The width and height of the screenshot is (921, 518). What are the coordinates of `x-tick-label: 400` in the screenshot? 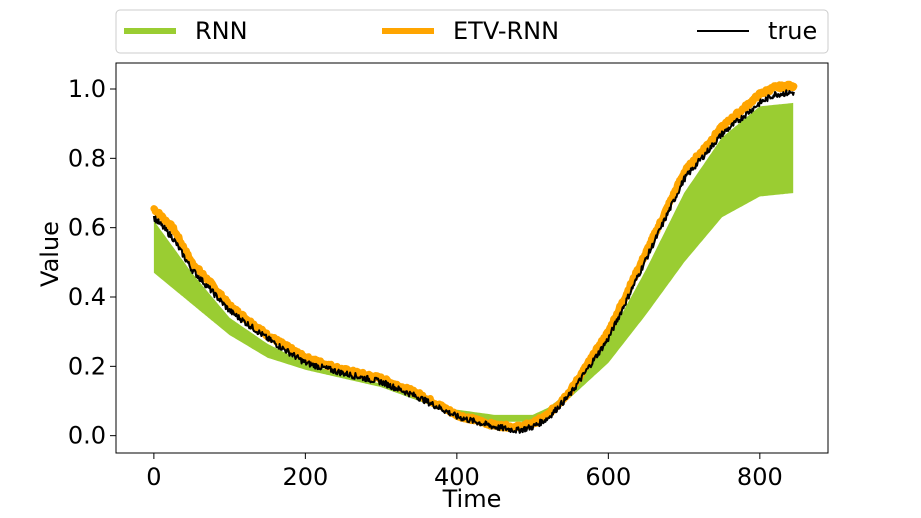 It's located at (457, 477).